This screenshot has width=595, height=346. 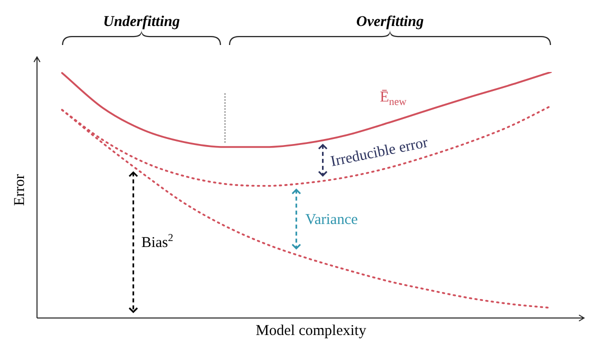 I want to click on text: Overfitting, so click(x=390, y=22).